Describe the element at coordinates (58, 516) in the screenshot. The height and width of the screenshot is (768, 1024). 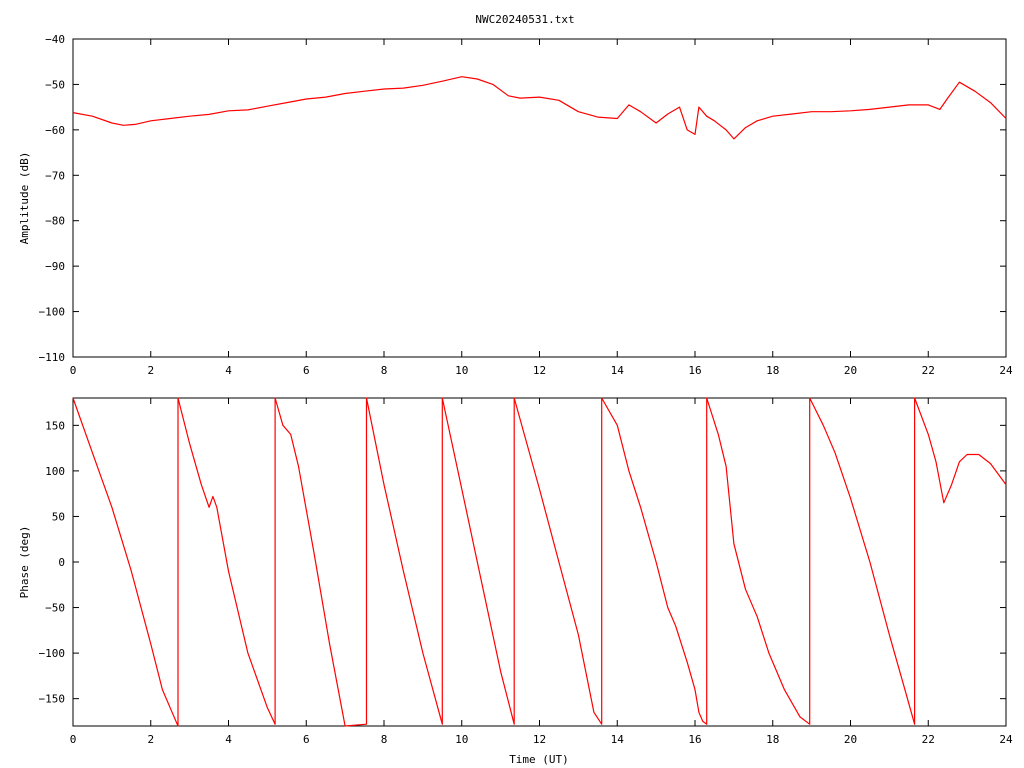
I see `phase-y-tick-label: 50` at that location.